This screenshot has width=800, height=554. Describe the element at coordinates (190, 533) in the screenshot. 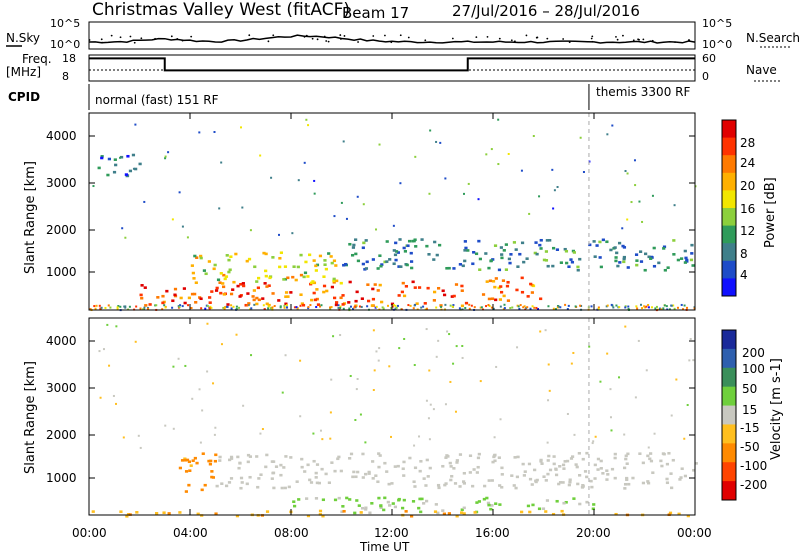

I see `xtick-0400: 04:00` at that location.